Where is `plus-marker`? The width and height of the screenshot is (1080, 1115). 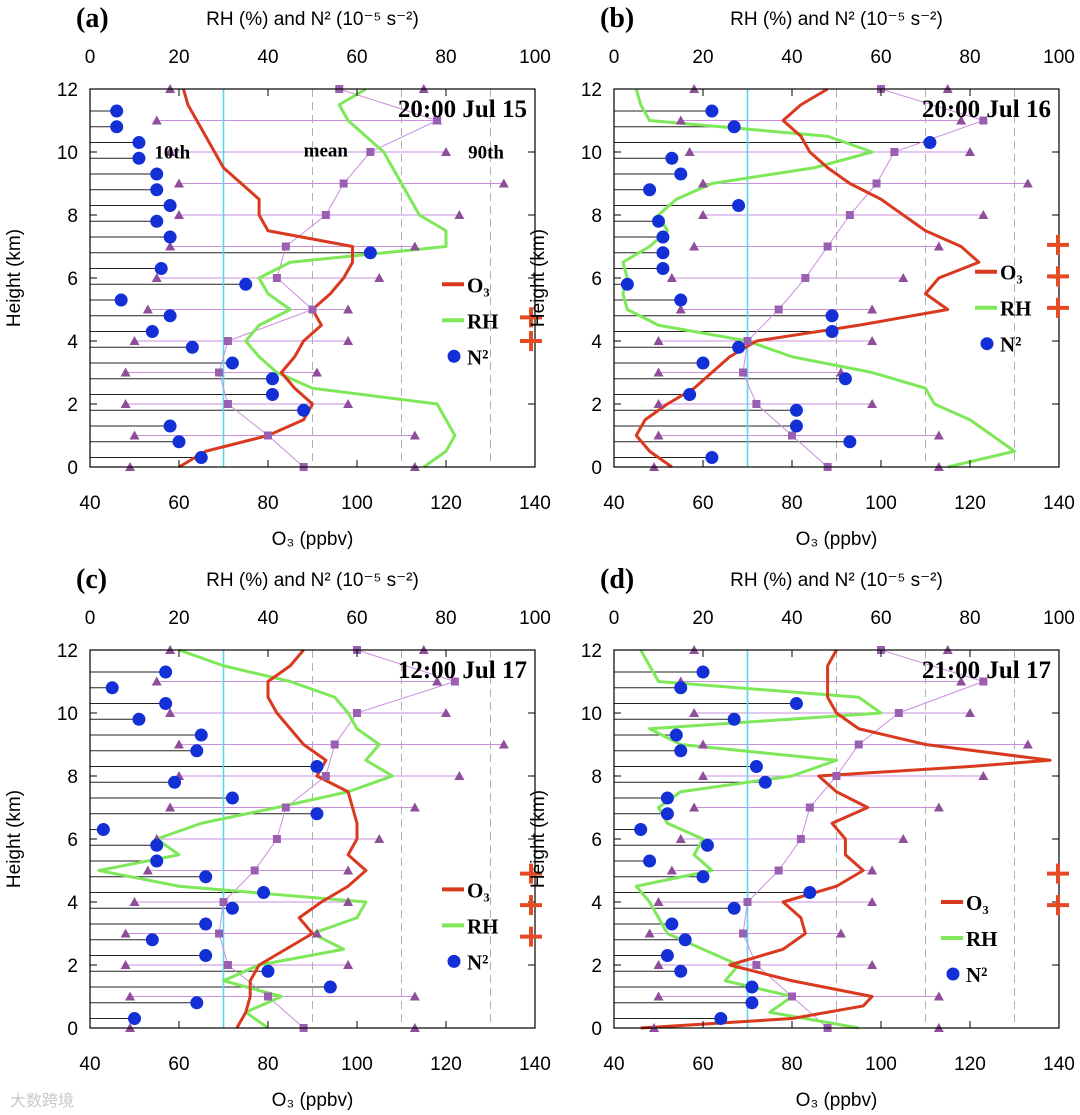 plus-marker is located at coordinates (531, 341).